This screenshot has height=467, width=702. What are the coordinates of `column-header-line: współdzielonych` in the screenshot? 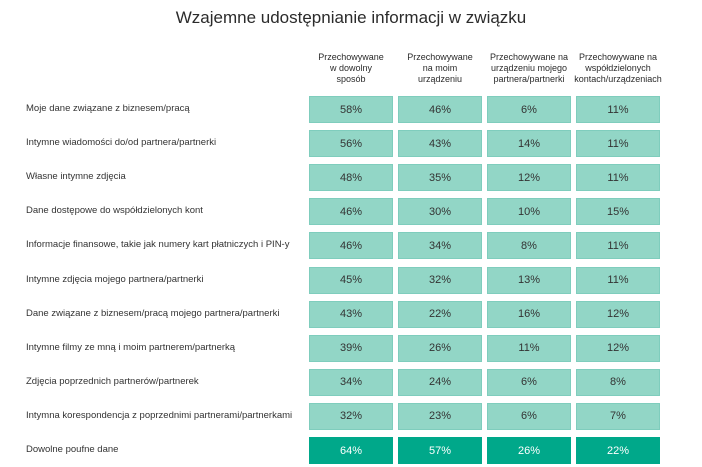 It's located at (618, 68).